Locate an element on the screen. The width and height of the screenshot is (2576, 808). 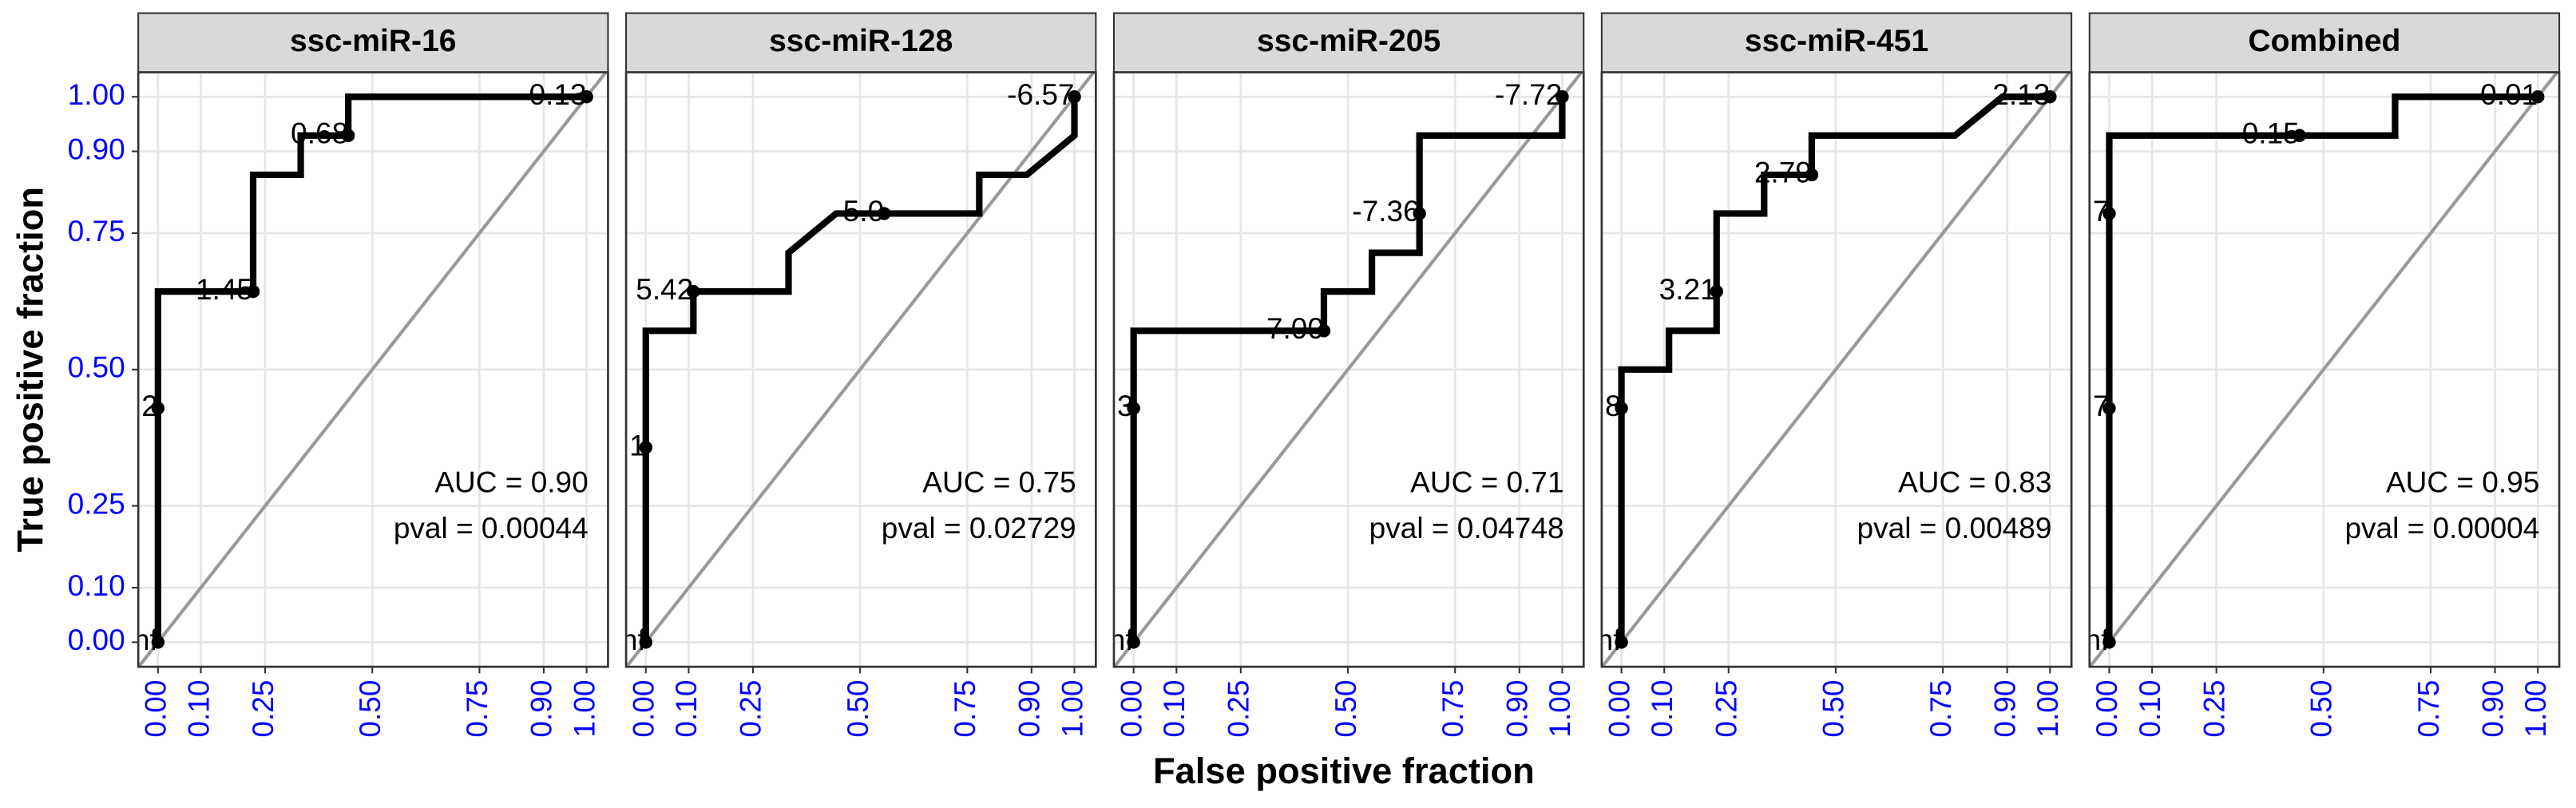
cutoff-label: 0.68 is located at coordinates (319, 134).